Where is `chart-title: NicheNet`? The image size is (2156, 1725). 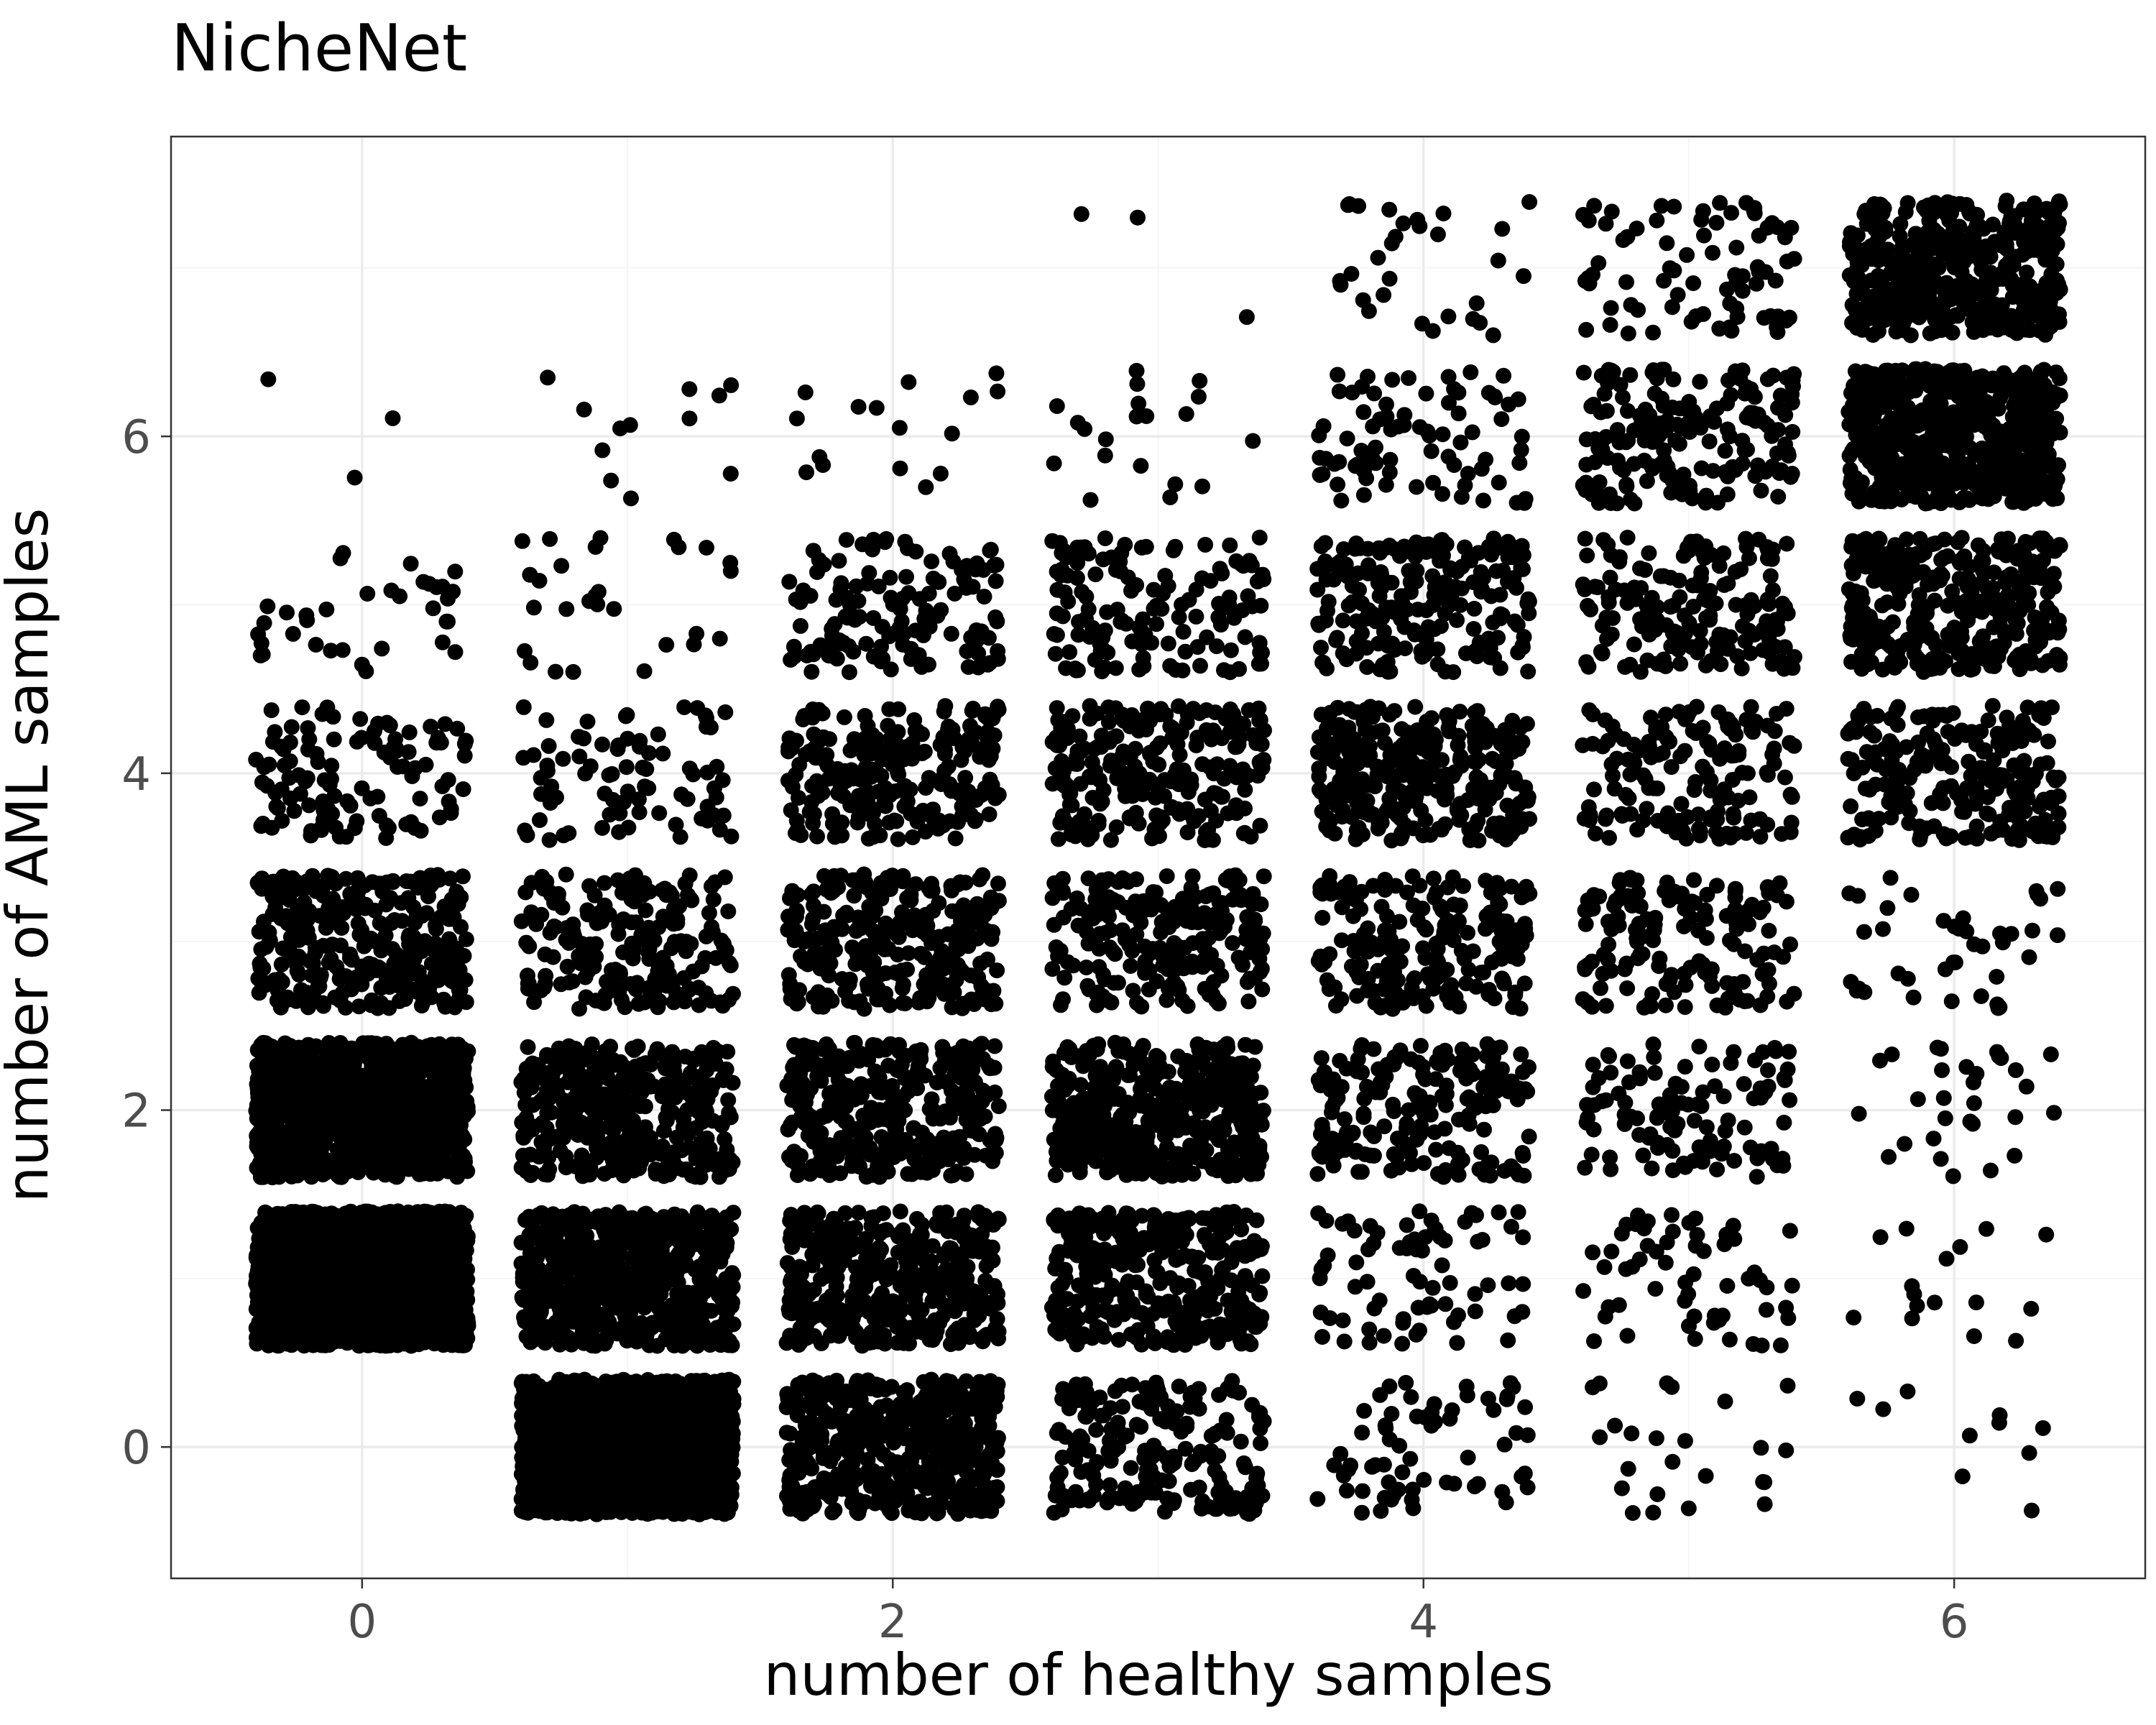
chart-title: NicheNet is located at coordinates (319, 48).